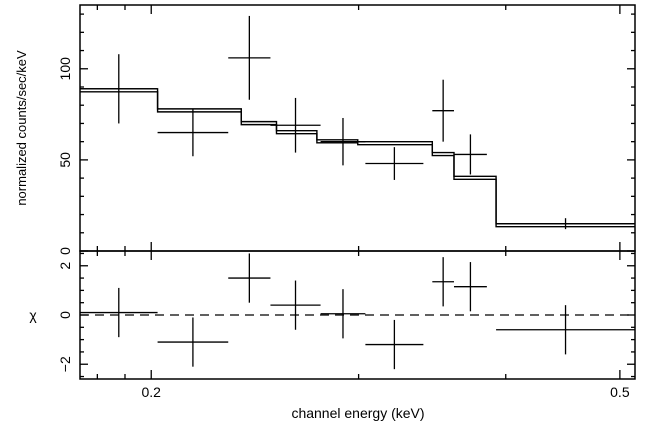 This screenshot has height=428, width=654. I want to click on top-y-tick-label-100: 100, so click(65, 69).